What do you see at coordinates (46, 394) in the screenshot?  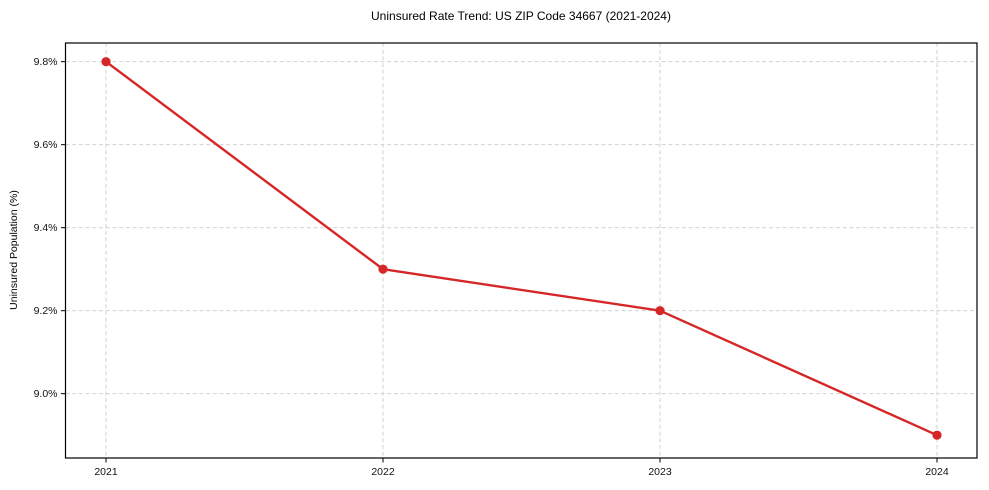 I see `y-tick-label: 9.0%` at bounding box center [46, 394].